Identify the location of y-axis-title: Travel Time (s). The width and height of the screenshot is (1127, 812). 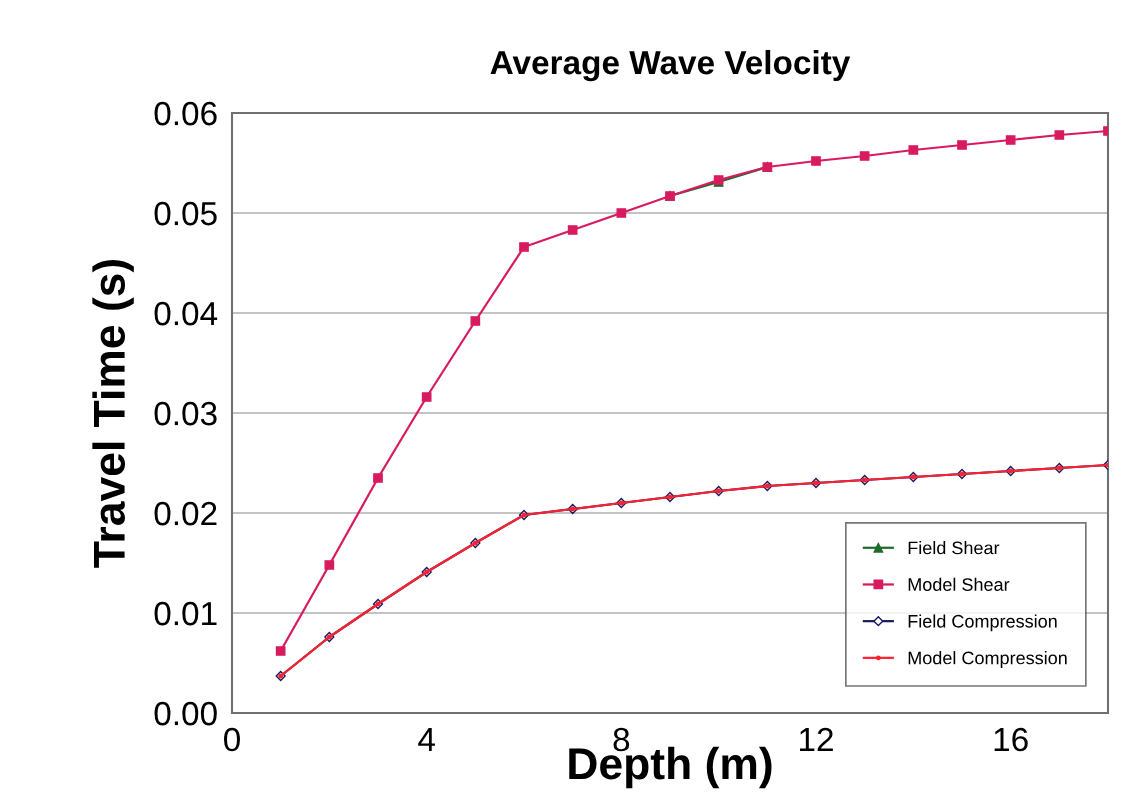
(113, 413).